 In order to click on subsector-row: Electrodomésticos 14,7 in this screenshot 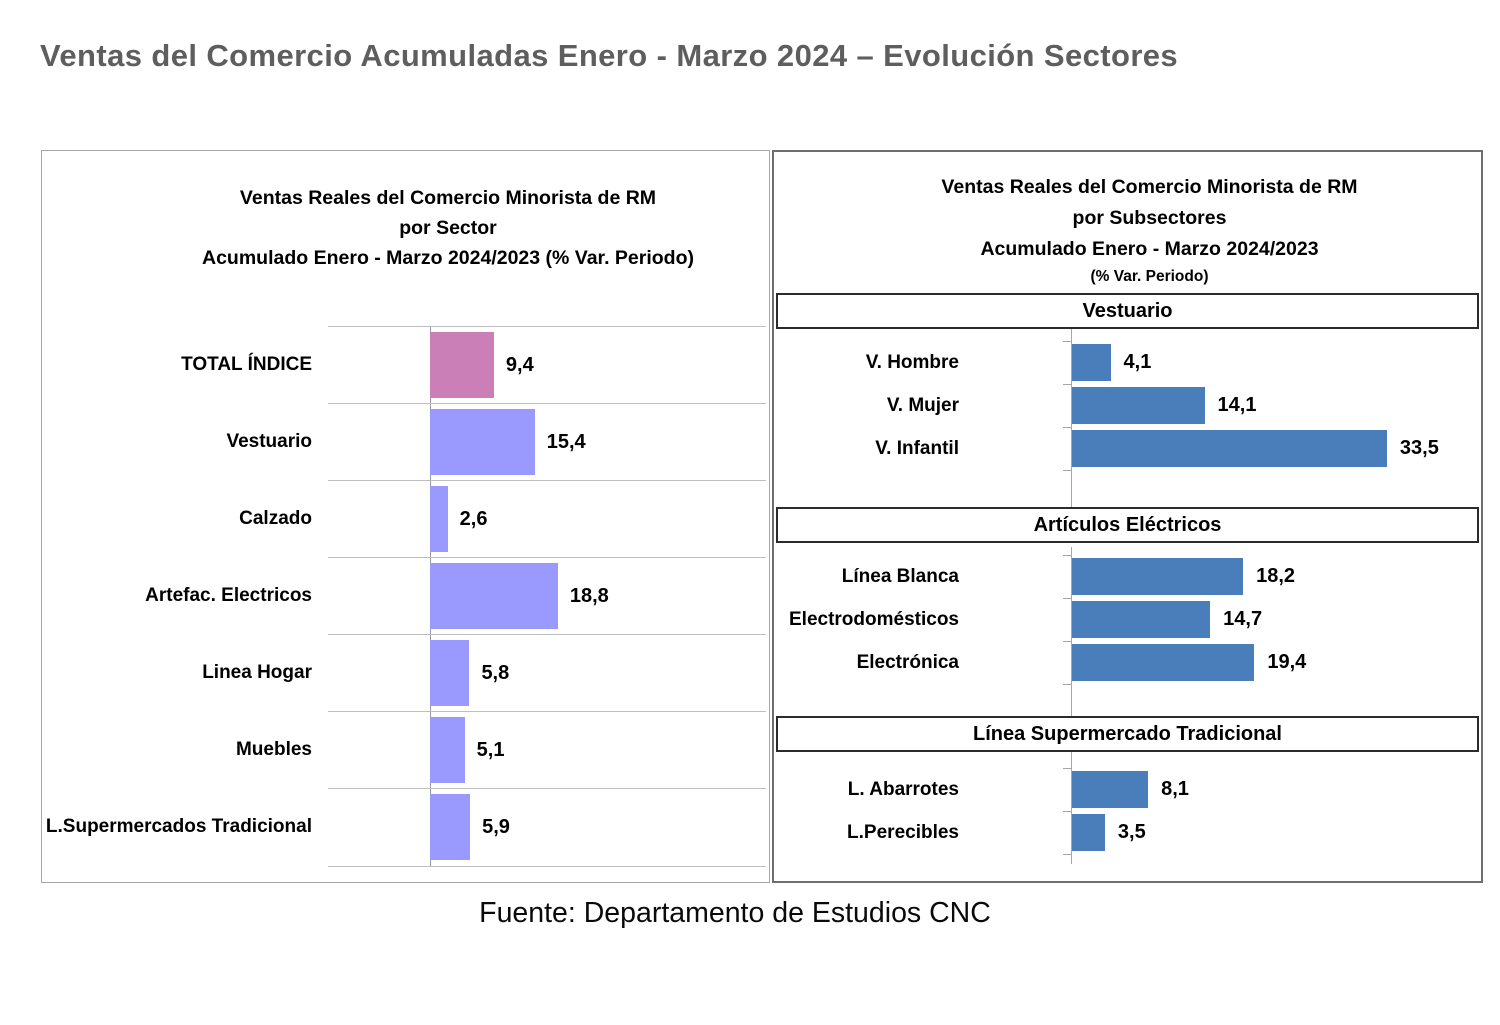, I will do `click(1127, 619)`.